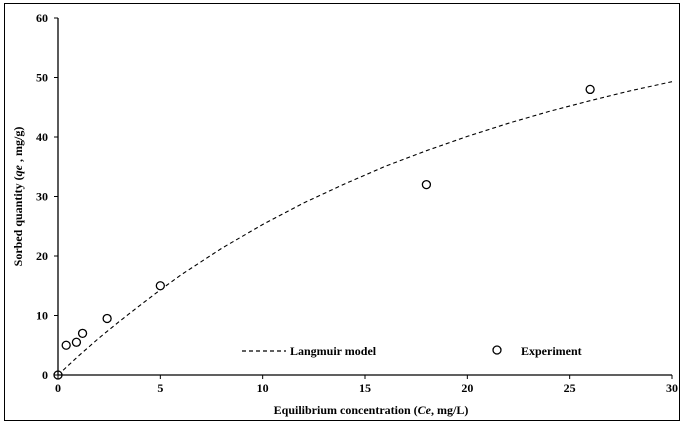 The width and height of the screenshot is (685, 425). What do you see at coordinates (58, 388) in the screenshot?
I see `x-tick-label: 0` at bounding box center [58, 388].